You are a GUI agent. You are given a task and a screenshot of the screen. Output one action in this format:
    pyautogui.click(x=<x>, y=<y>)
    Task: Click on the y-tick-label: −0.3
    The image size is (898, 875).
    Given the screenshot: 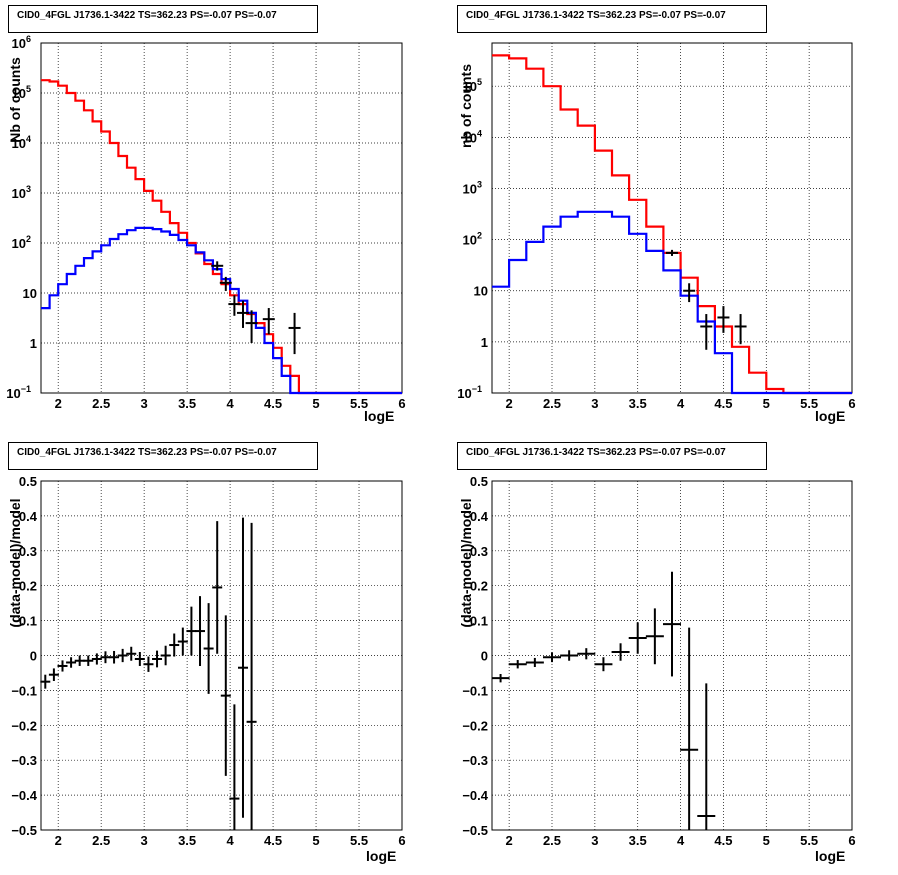 What is the action you would take?
    pyautogui.click(x=475, y=760)
    